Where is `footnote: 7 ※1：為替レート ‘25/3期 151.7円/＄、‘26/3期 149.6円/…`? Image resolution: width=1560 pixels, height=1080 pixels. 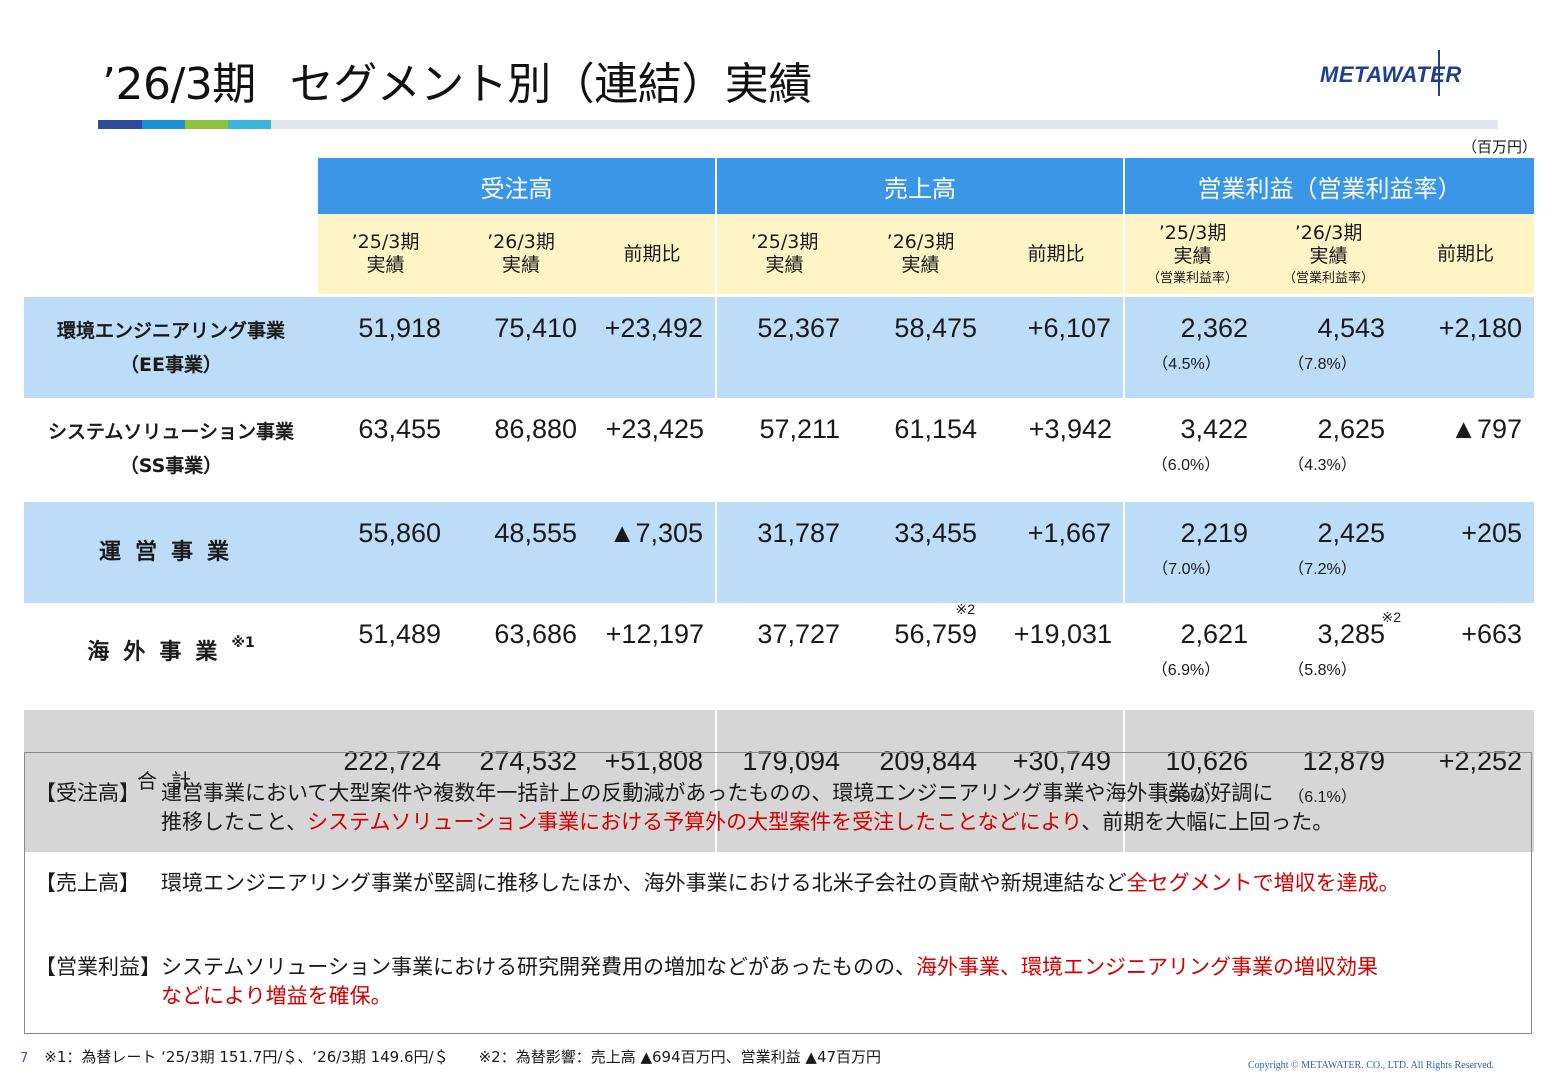
footnote: 7 ※1：為替レート ‘25/3期 151.7円/＄、‘26/3期 149.6円/… is located at coordinates (450, 1056).